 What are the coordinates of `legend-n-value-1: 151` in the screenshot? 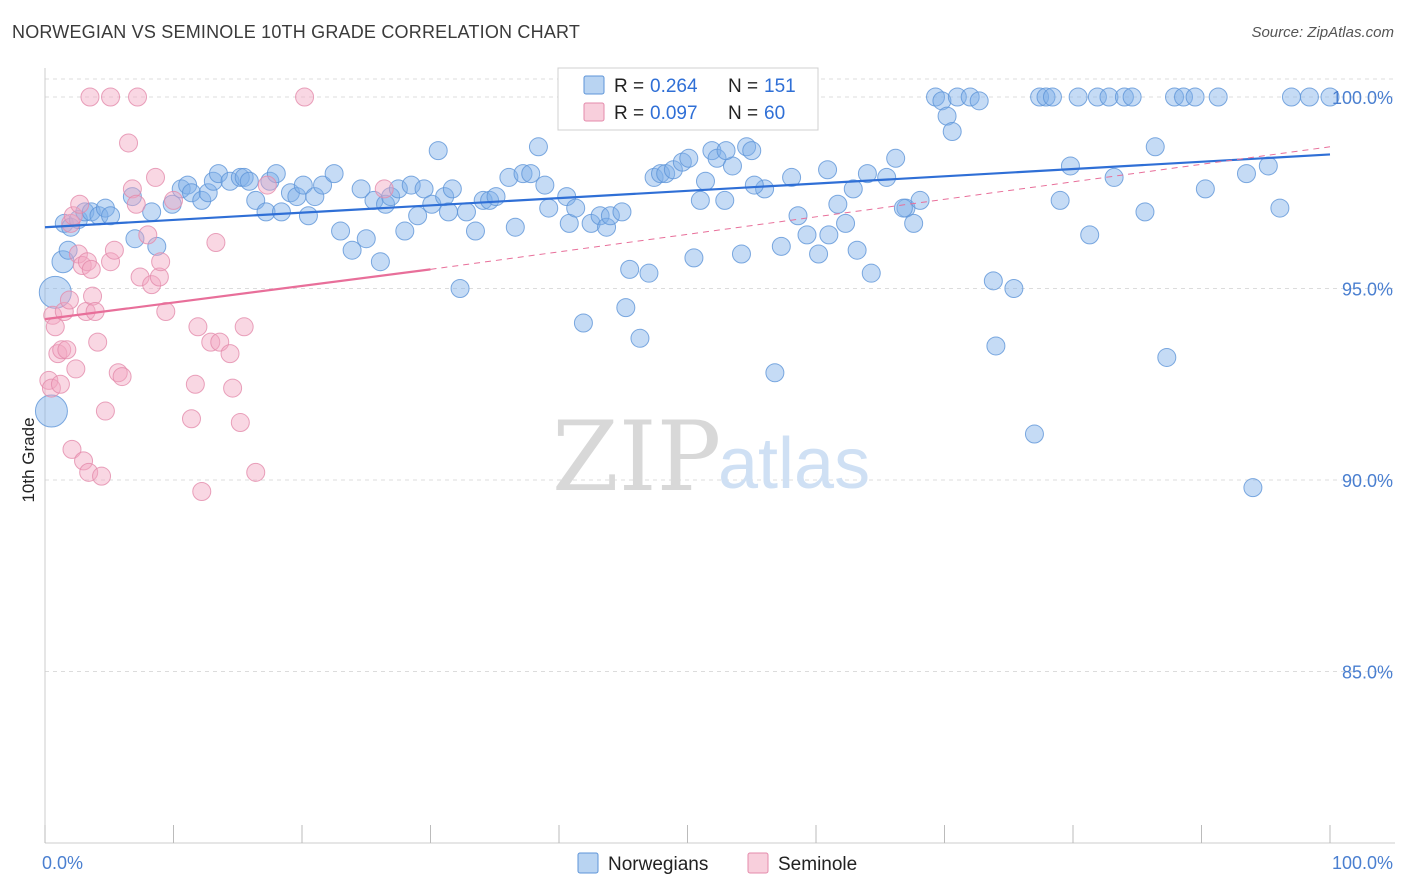 It's located at (780, 86).